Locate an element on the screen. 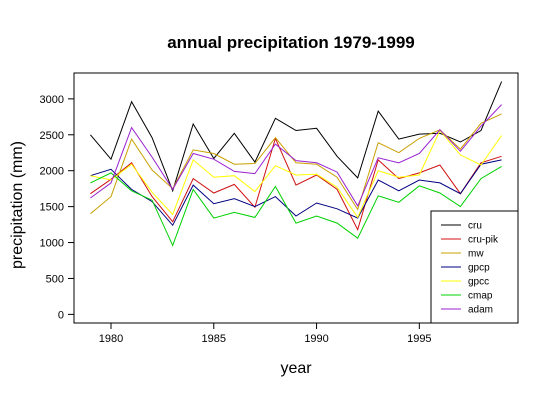 The image size is (550, 412). y-axis: 0 500 1000 1500 2000 2500 3000 is located at coordinates (57, 207).